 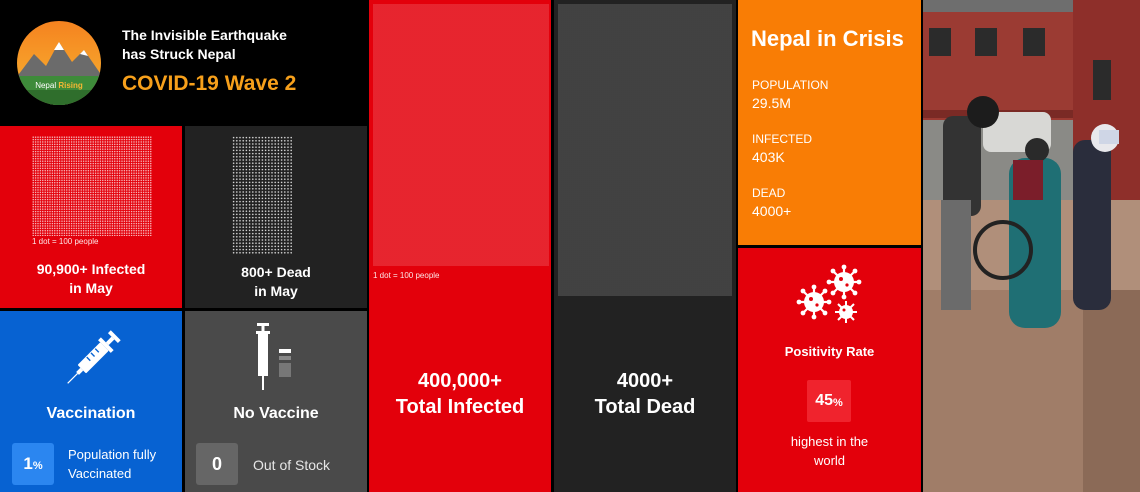 I want to click on crisis-stat-label-dead: DEAD, so click(x=769, y=193).